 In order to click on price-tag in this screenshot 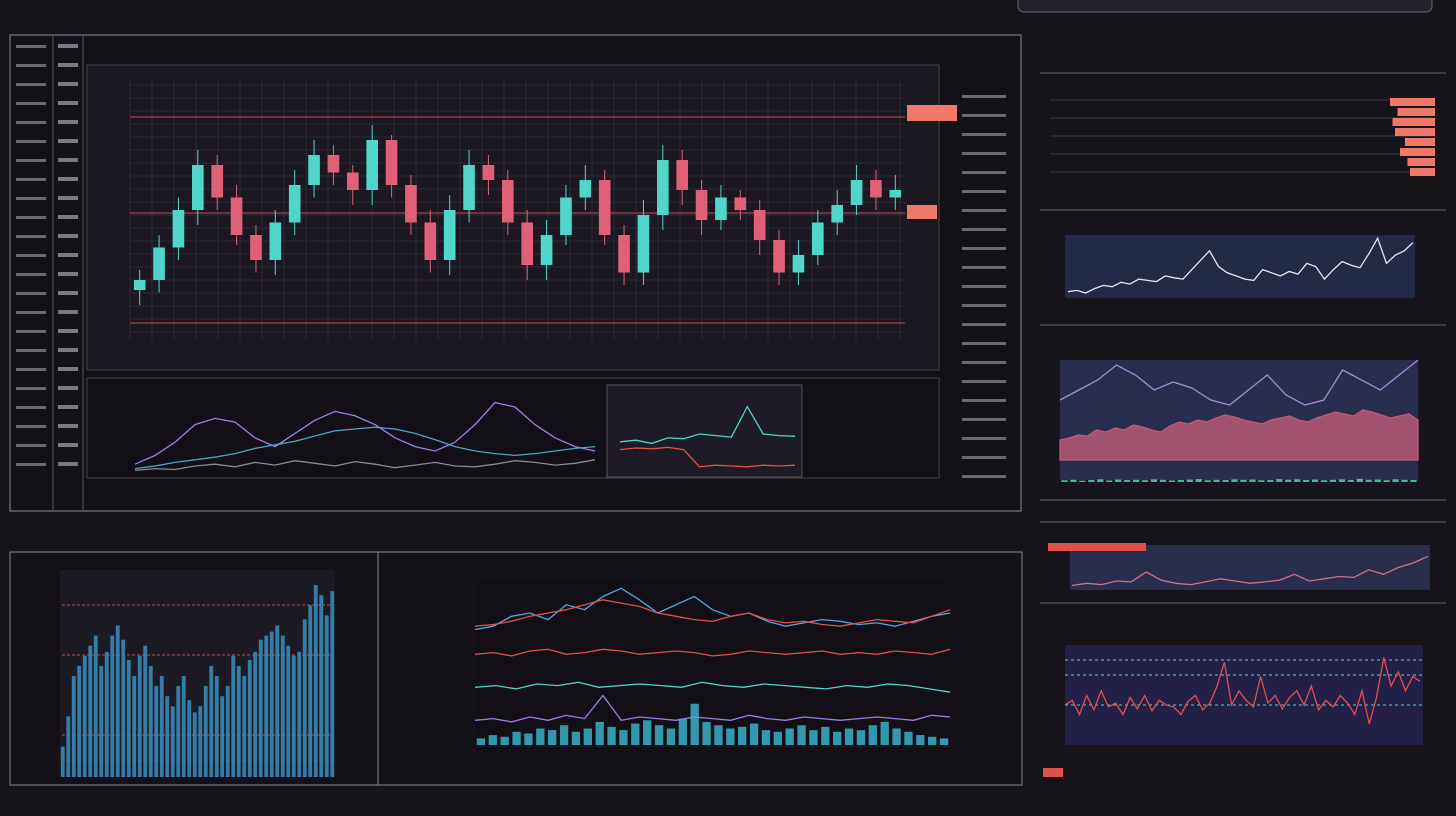, I will do `click(922, 212)`.